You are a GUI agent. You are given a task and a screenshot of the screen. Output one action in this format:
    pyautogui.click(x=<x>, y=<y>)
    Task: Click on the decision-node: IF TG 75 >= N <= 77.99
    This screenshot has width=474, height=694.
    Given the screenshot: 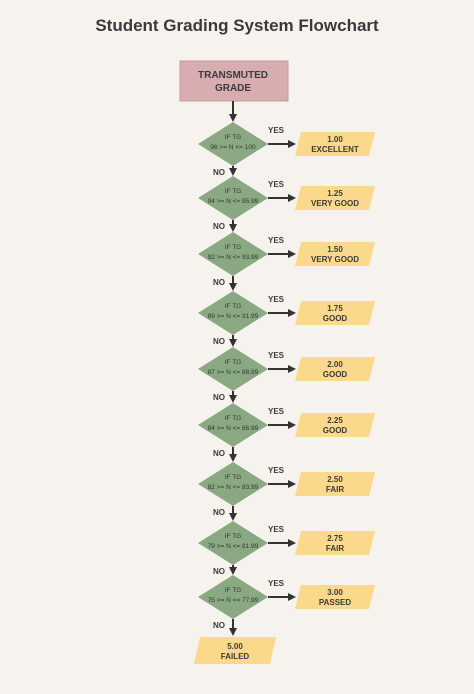 What is the action you would take?
    pyautogui.click(x=233, y=597)
    